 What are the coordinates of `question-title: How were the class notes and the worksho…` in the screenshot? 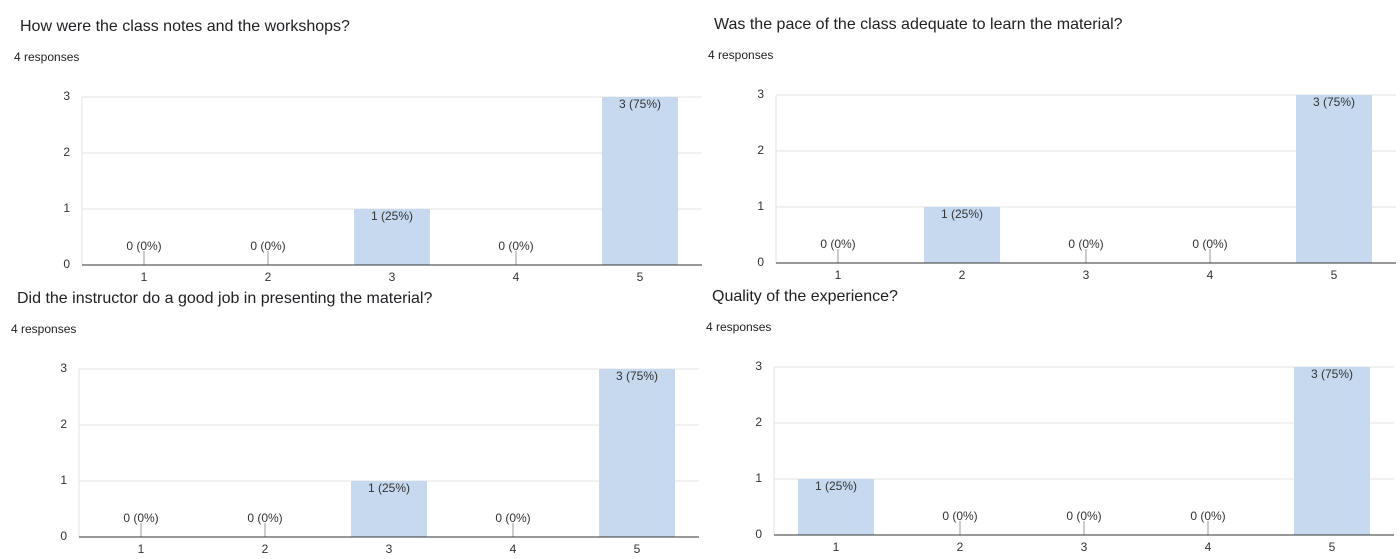 It's located at (185, 26).